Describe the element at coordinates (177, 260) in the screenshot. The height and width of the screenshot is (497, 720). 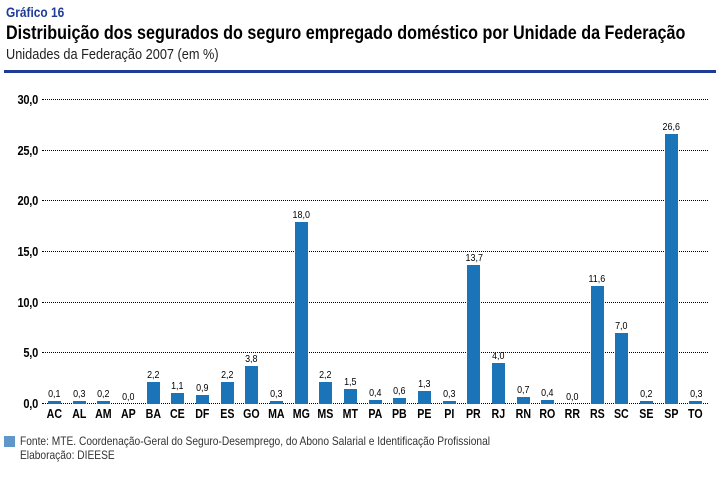
I see `bar-column: 1,1 CE` at that location.